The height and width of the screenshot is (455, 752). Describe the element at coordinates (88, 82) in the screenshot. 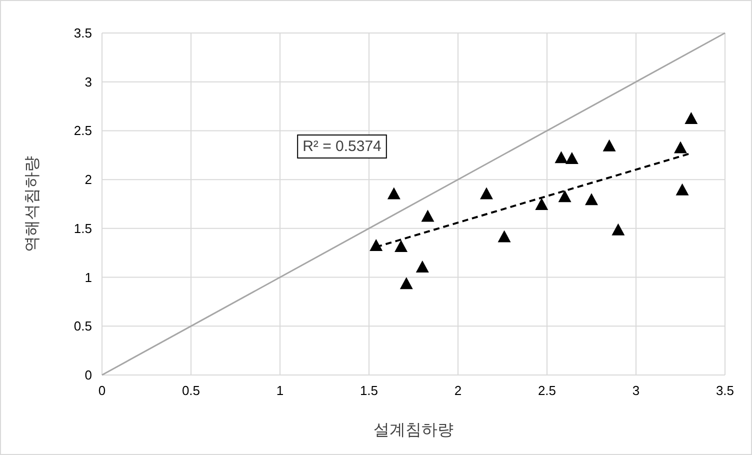

I see `y-tick-label: 3` at that location.